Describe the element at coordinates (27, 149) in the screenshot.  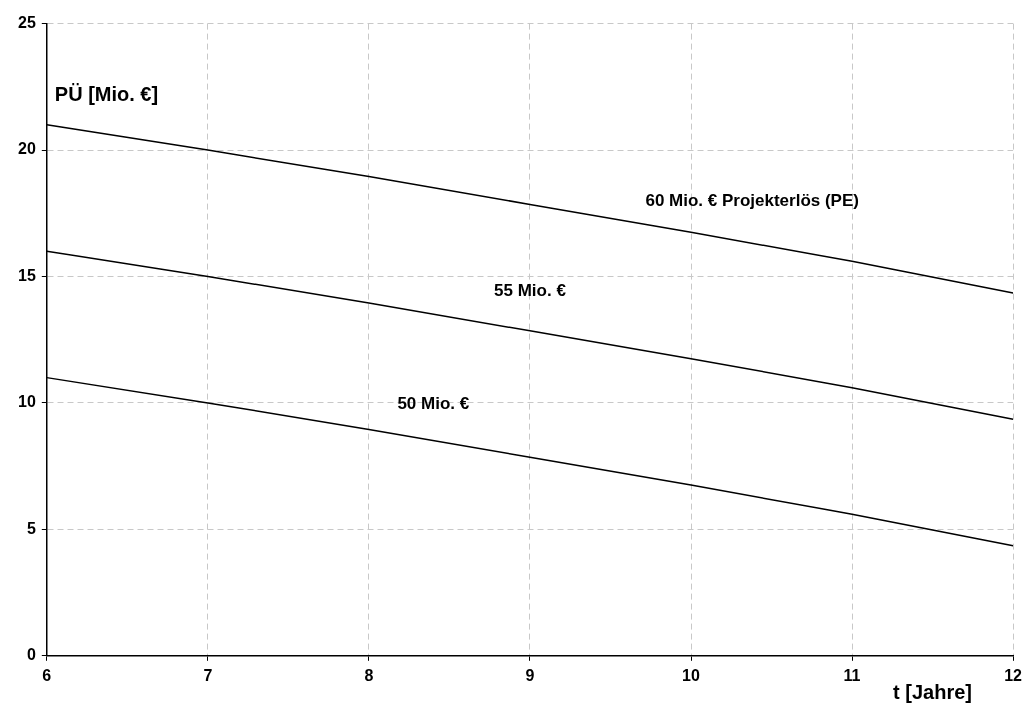
I see `y-tick-label: 20` at that location.